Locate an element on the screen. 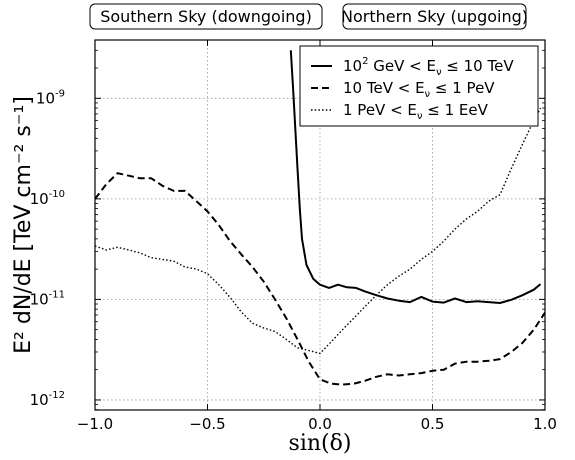 The height and width of the screenshot is (460, 575). legend-box is located at coordinates (419, 86).